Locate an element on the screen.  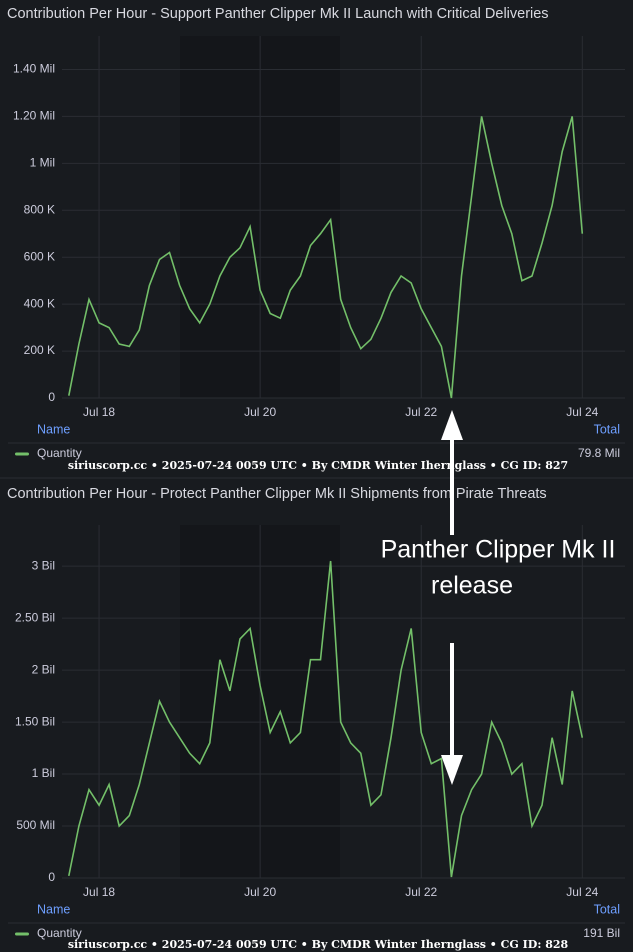
y-tick-label: 2.50 Bil is located at coordinates (35, 617).